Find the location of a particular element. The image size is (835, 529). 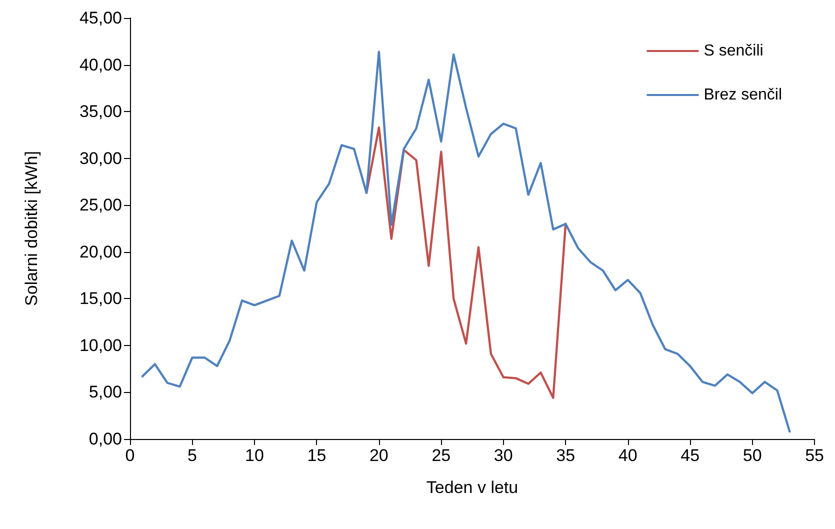

y-tick-label: 35,00 is located at coordinates (100, 112).